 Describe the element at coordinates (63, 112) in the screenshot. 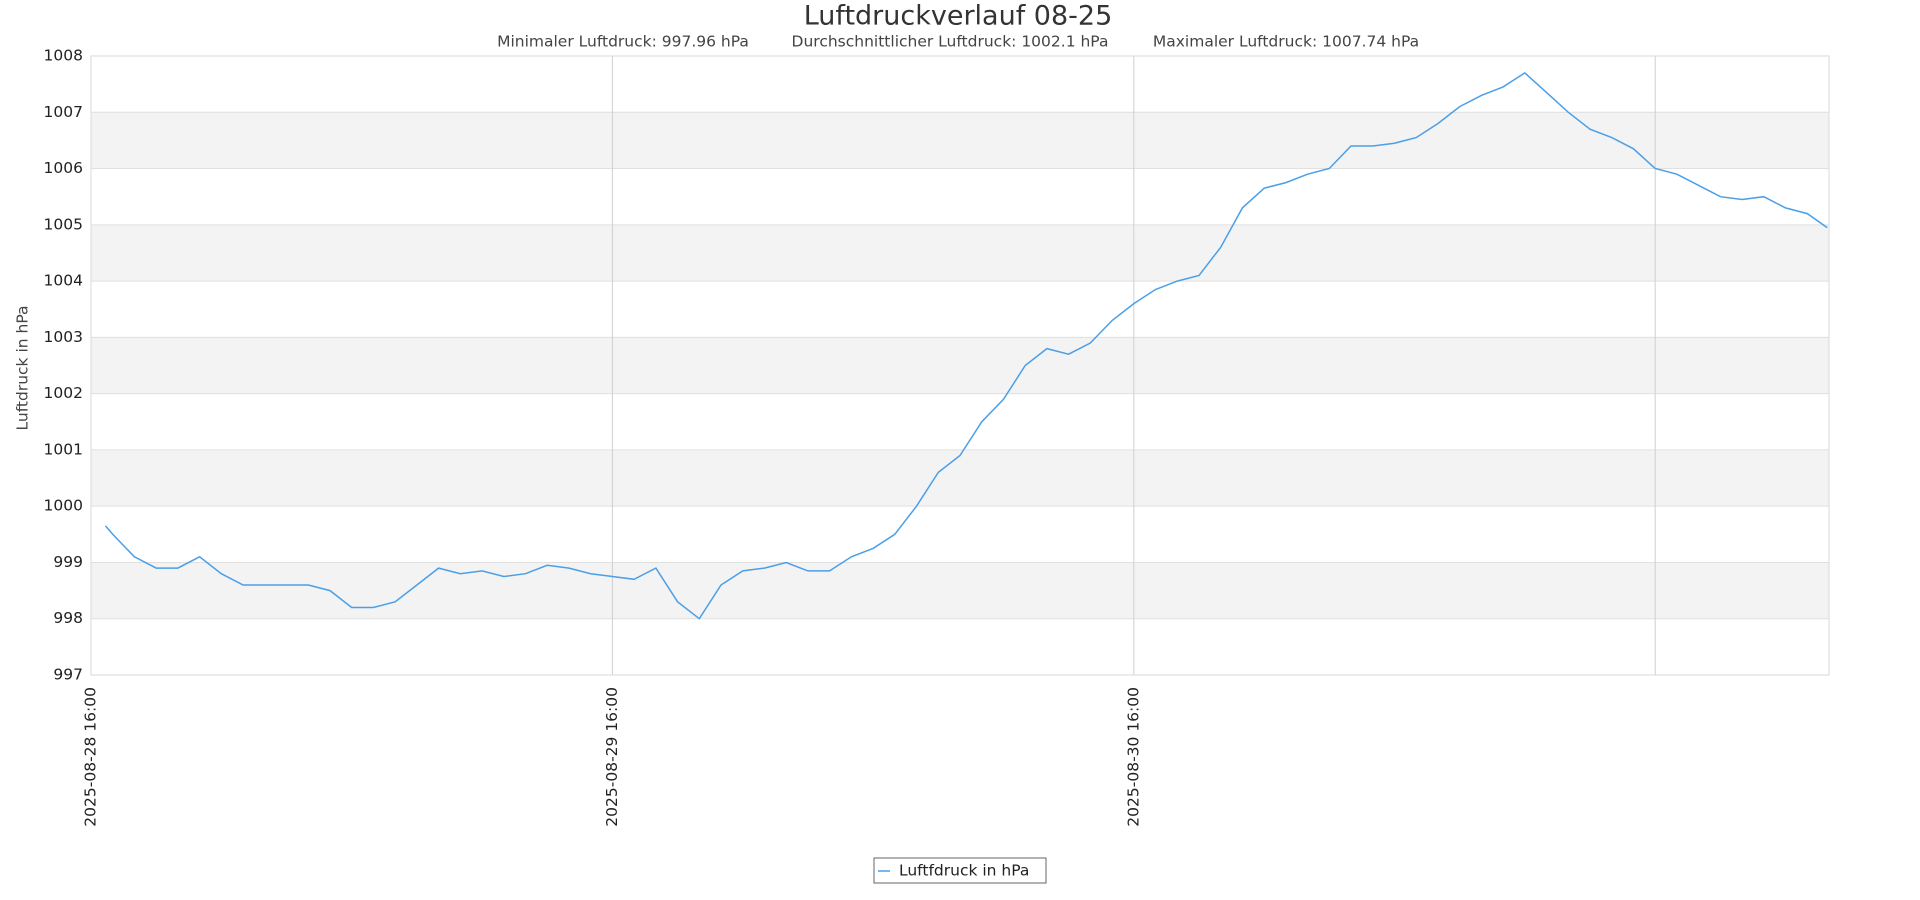

I see `y-tick-label: 1007` at that location.